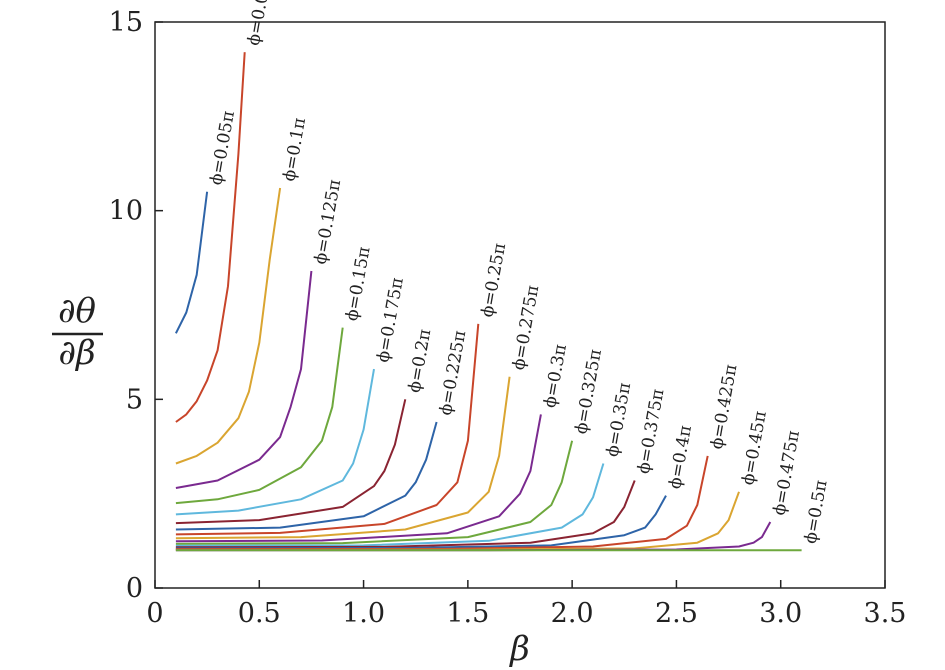 This screenshot has height=670, width=945. Describe the element at coordinates (519, 649) in the screenshot. I see `x-axis-label: β` at that location.